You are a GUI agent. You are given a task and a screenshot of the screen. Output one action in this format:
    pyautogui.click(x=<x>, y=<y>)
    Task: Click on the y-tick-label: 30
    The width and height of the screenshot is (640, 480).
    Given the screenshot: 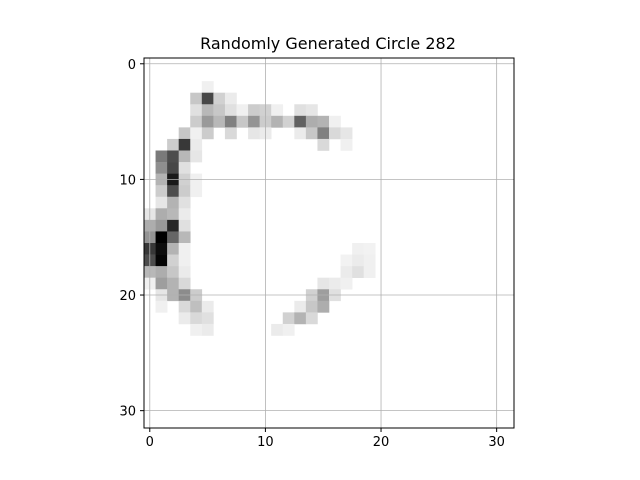 What is the action you would take?
    pyautogui.click(x=127, y=412)
    